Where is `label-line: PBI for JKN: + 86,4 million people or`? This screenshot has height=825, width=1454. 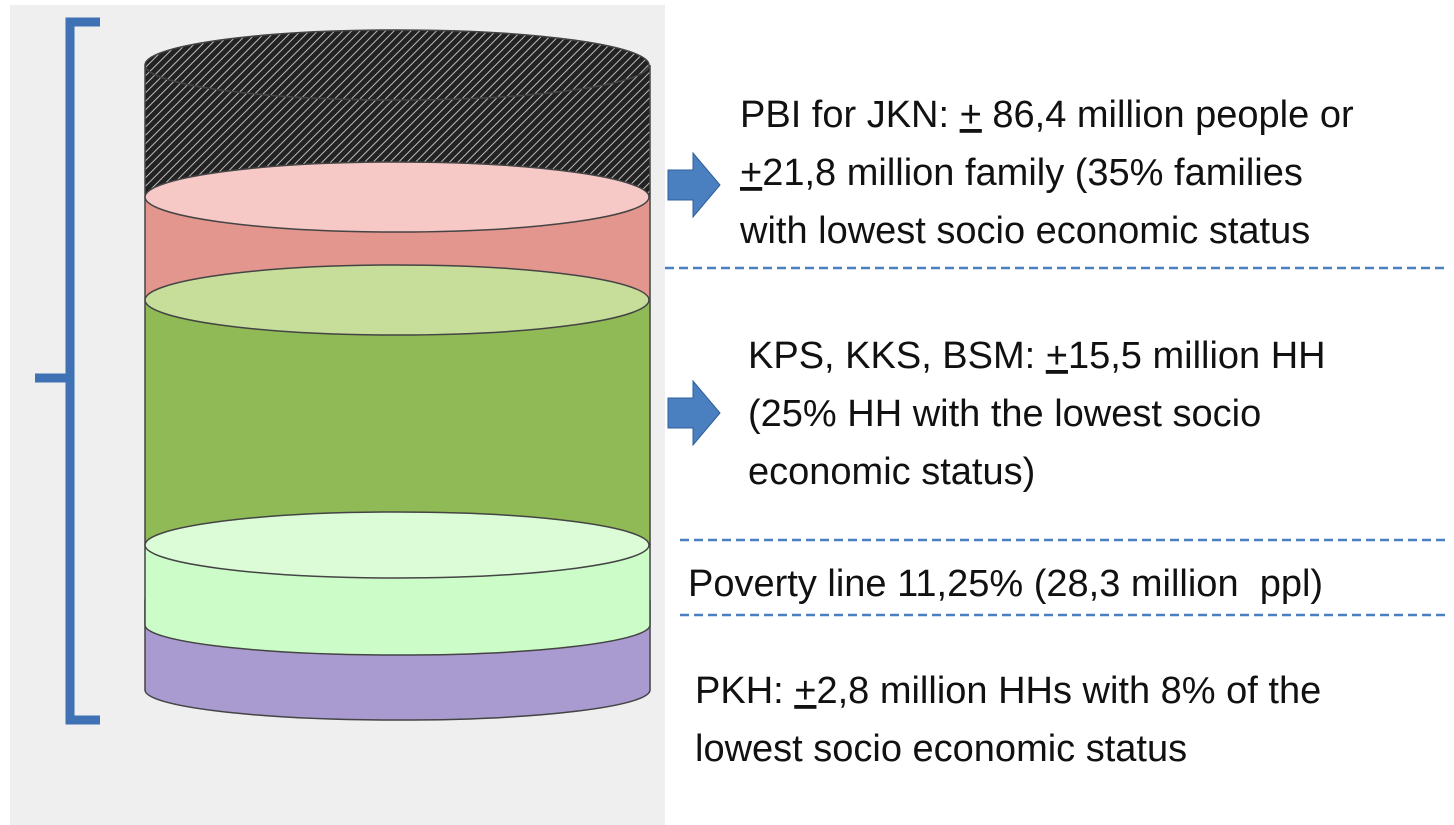
label-line: PBI for JKN: + 86,4 million people or is located at coordinates (1047, 115).